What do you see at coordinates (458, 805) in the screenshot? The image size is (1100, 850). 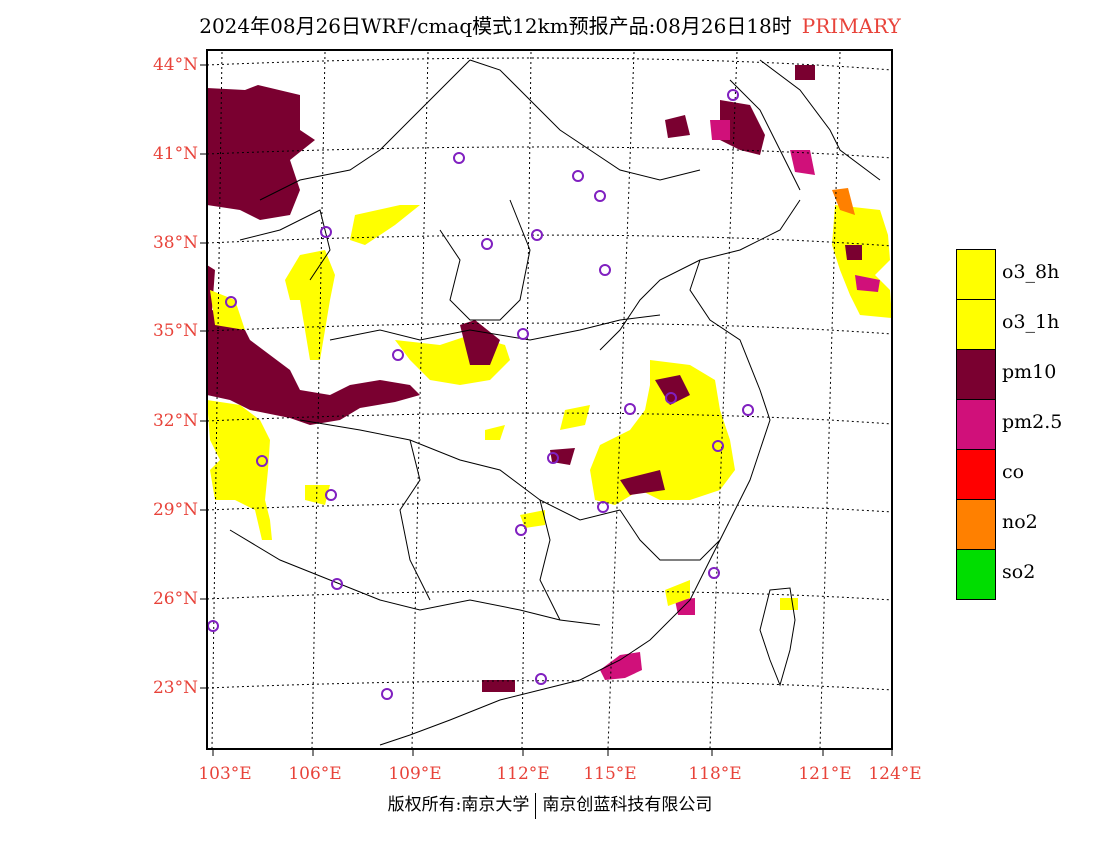 I see `copyright-left: 版权所有:南京大学` at bounding box center [458, 805].